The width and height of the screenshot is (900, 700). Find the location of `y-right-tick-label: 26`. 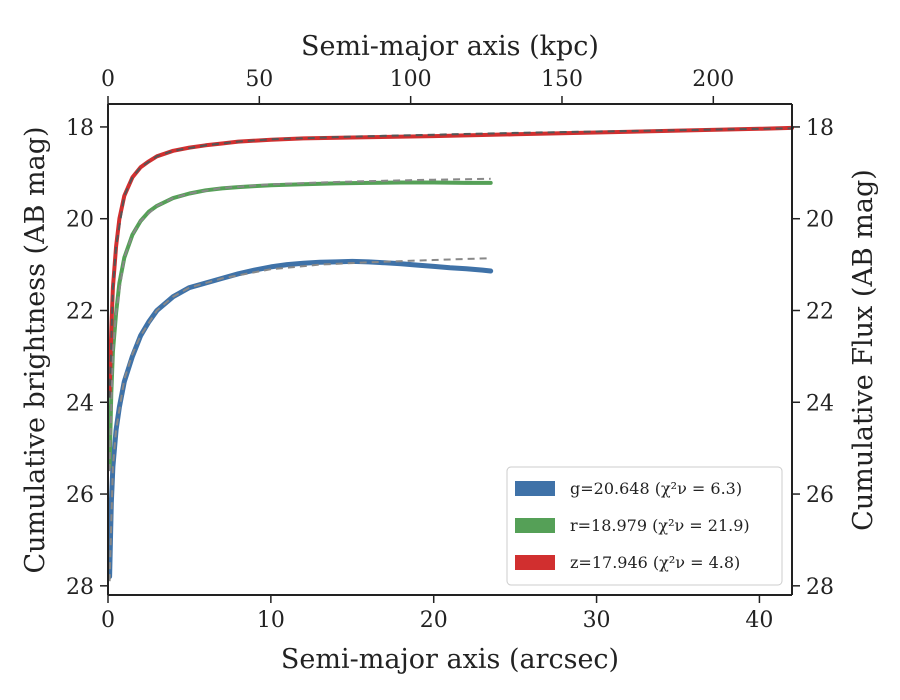

y-right-tick-label: 26 is located at coordinates (820, 495).